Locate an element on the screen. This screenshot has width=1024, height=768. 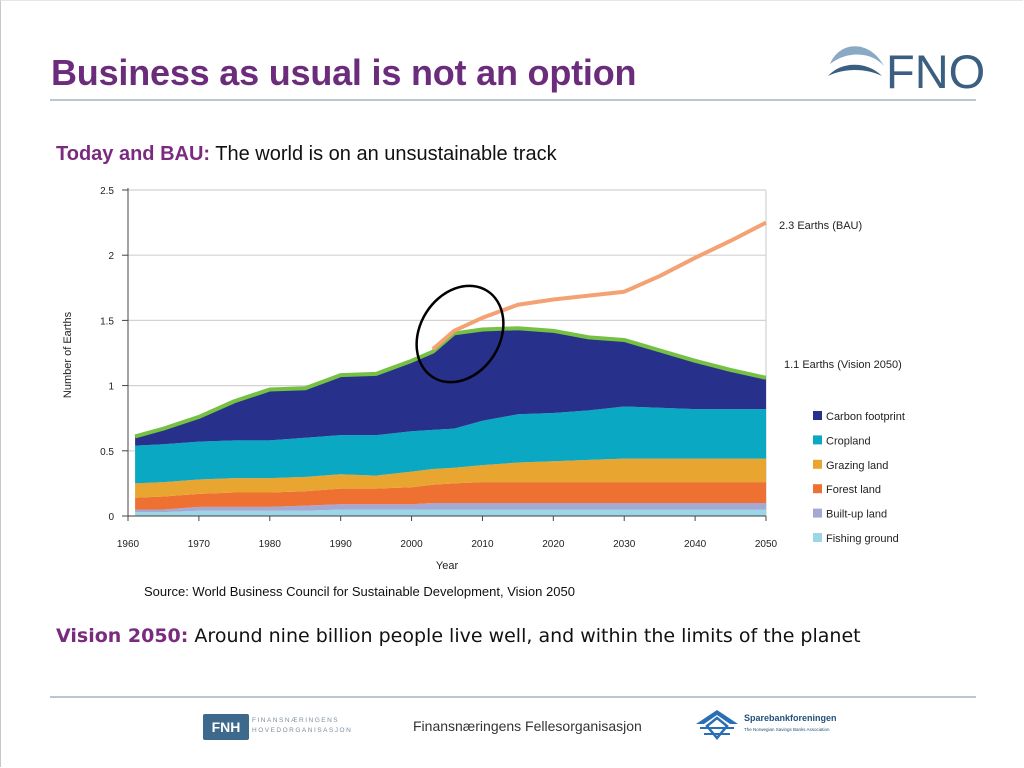
legend-swatch-cropland is located at coordinates (817, 440).